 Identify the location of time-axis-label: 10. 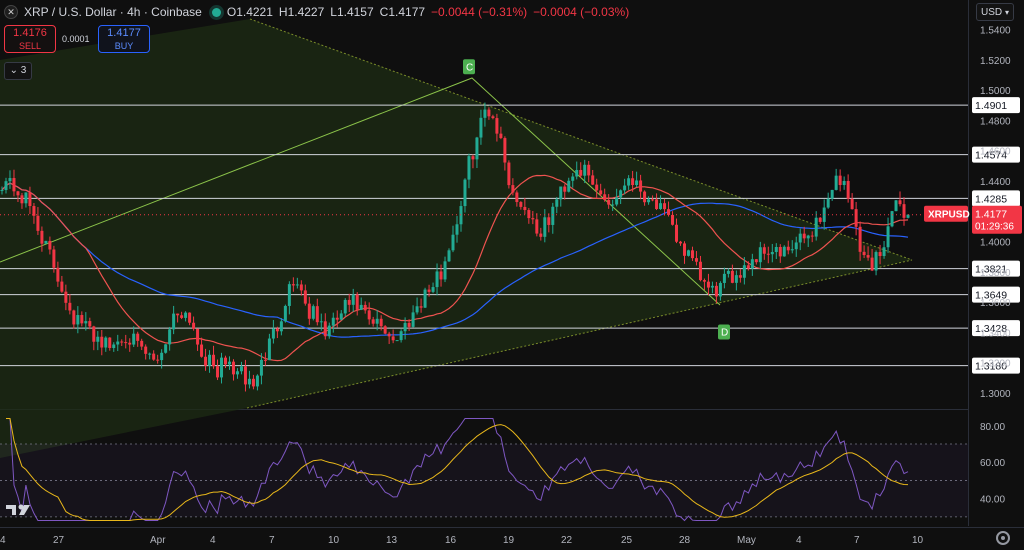
(918, 540).